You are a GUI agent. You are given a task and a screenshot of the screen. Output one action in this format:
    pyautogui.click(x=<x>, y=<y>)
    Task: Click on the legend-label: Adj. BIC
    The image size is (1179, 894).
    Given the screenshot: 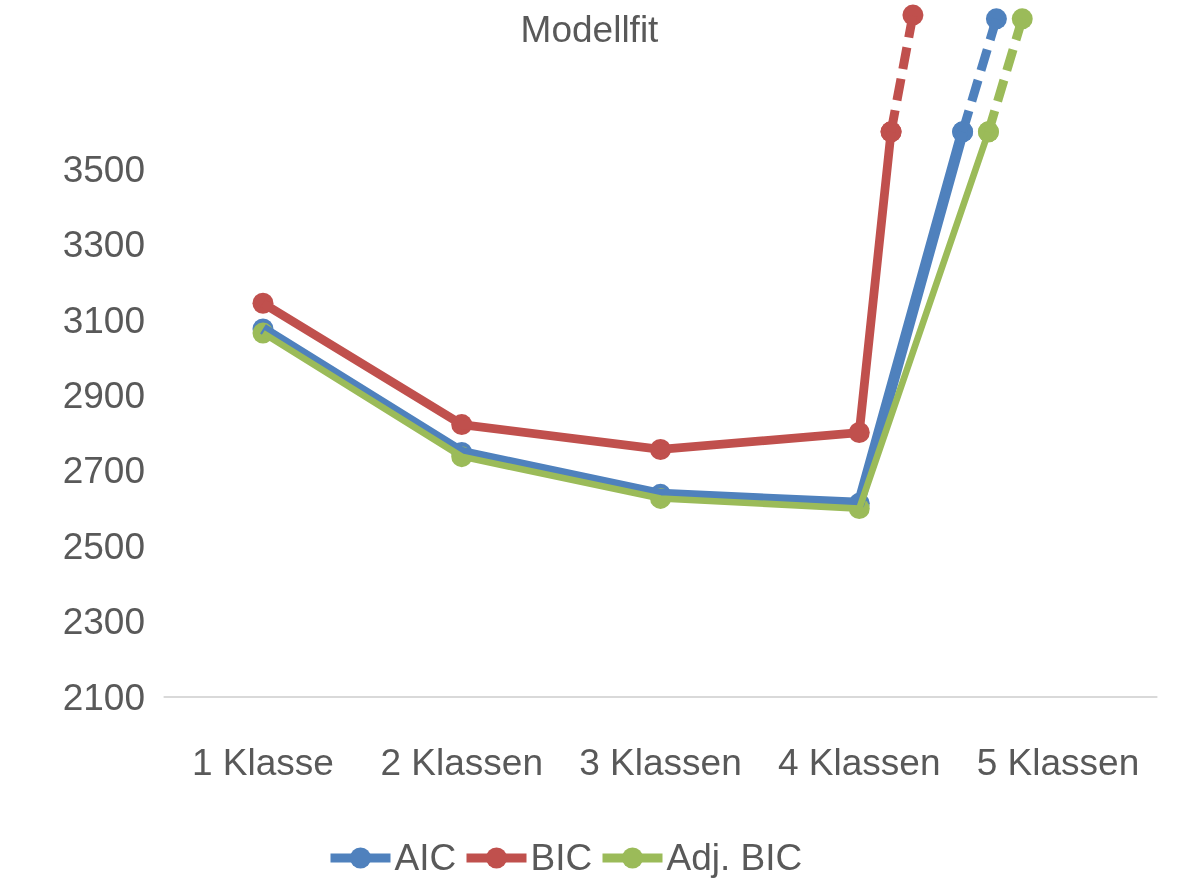 What is the action you would take?
    pyautogui.click(x=734, y=857)
    